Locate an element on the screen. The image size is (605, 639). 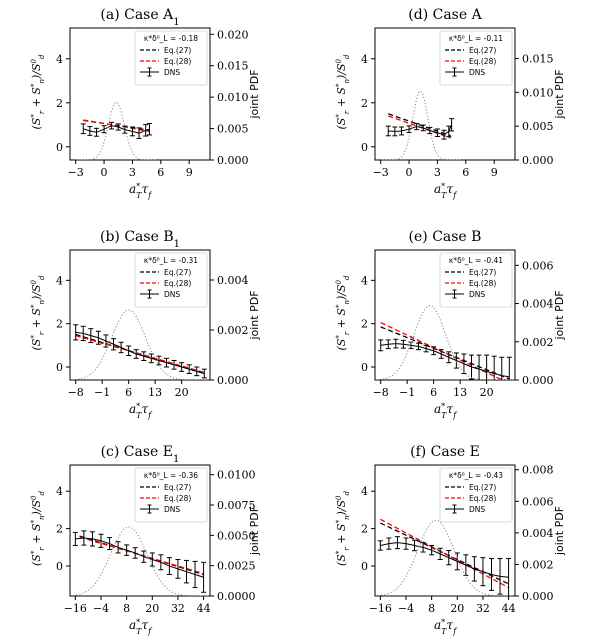
panel-title: (d) Case A is located at coordinates (445, 15).